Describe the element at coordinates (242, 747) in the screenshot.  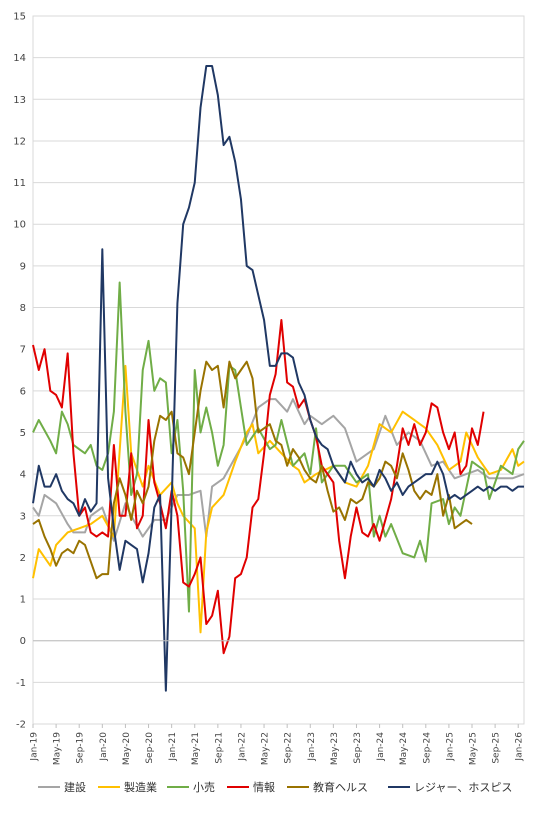
I see `x-tick-label: Jan-22` at that location.